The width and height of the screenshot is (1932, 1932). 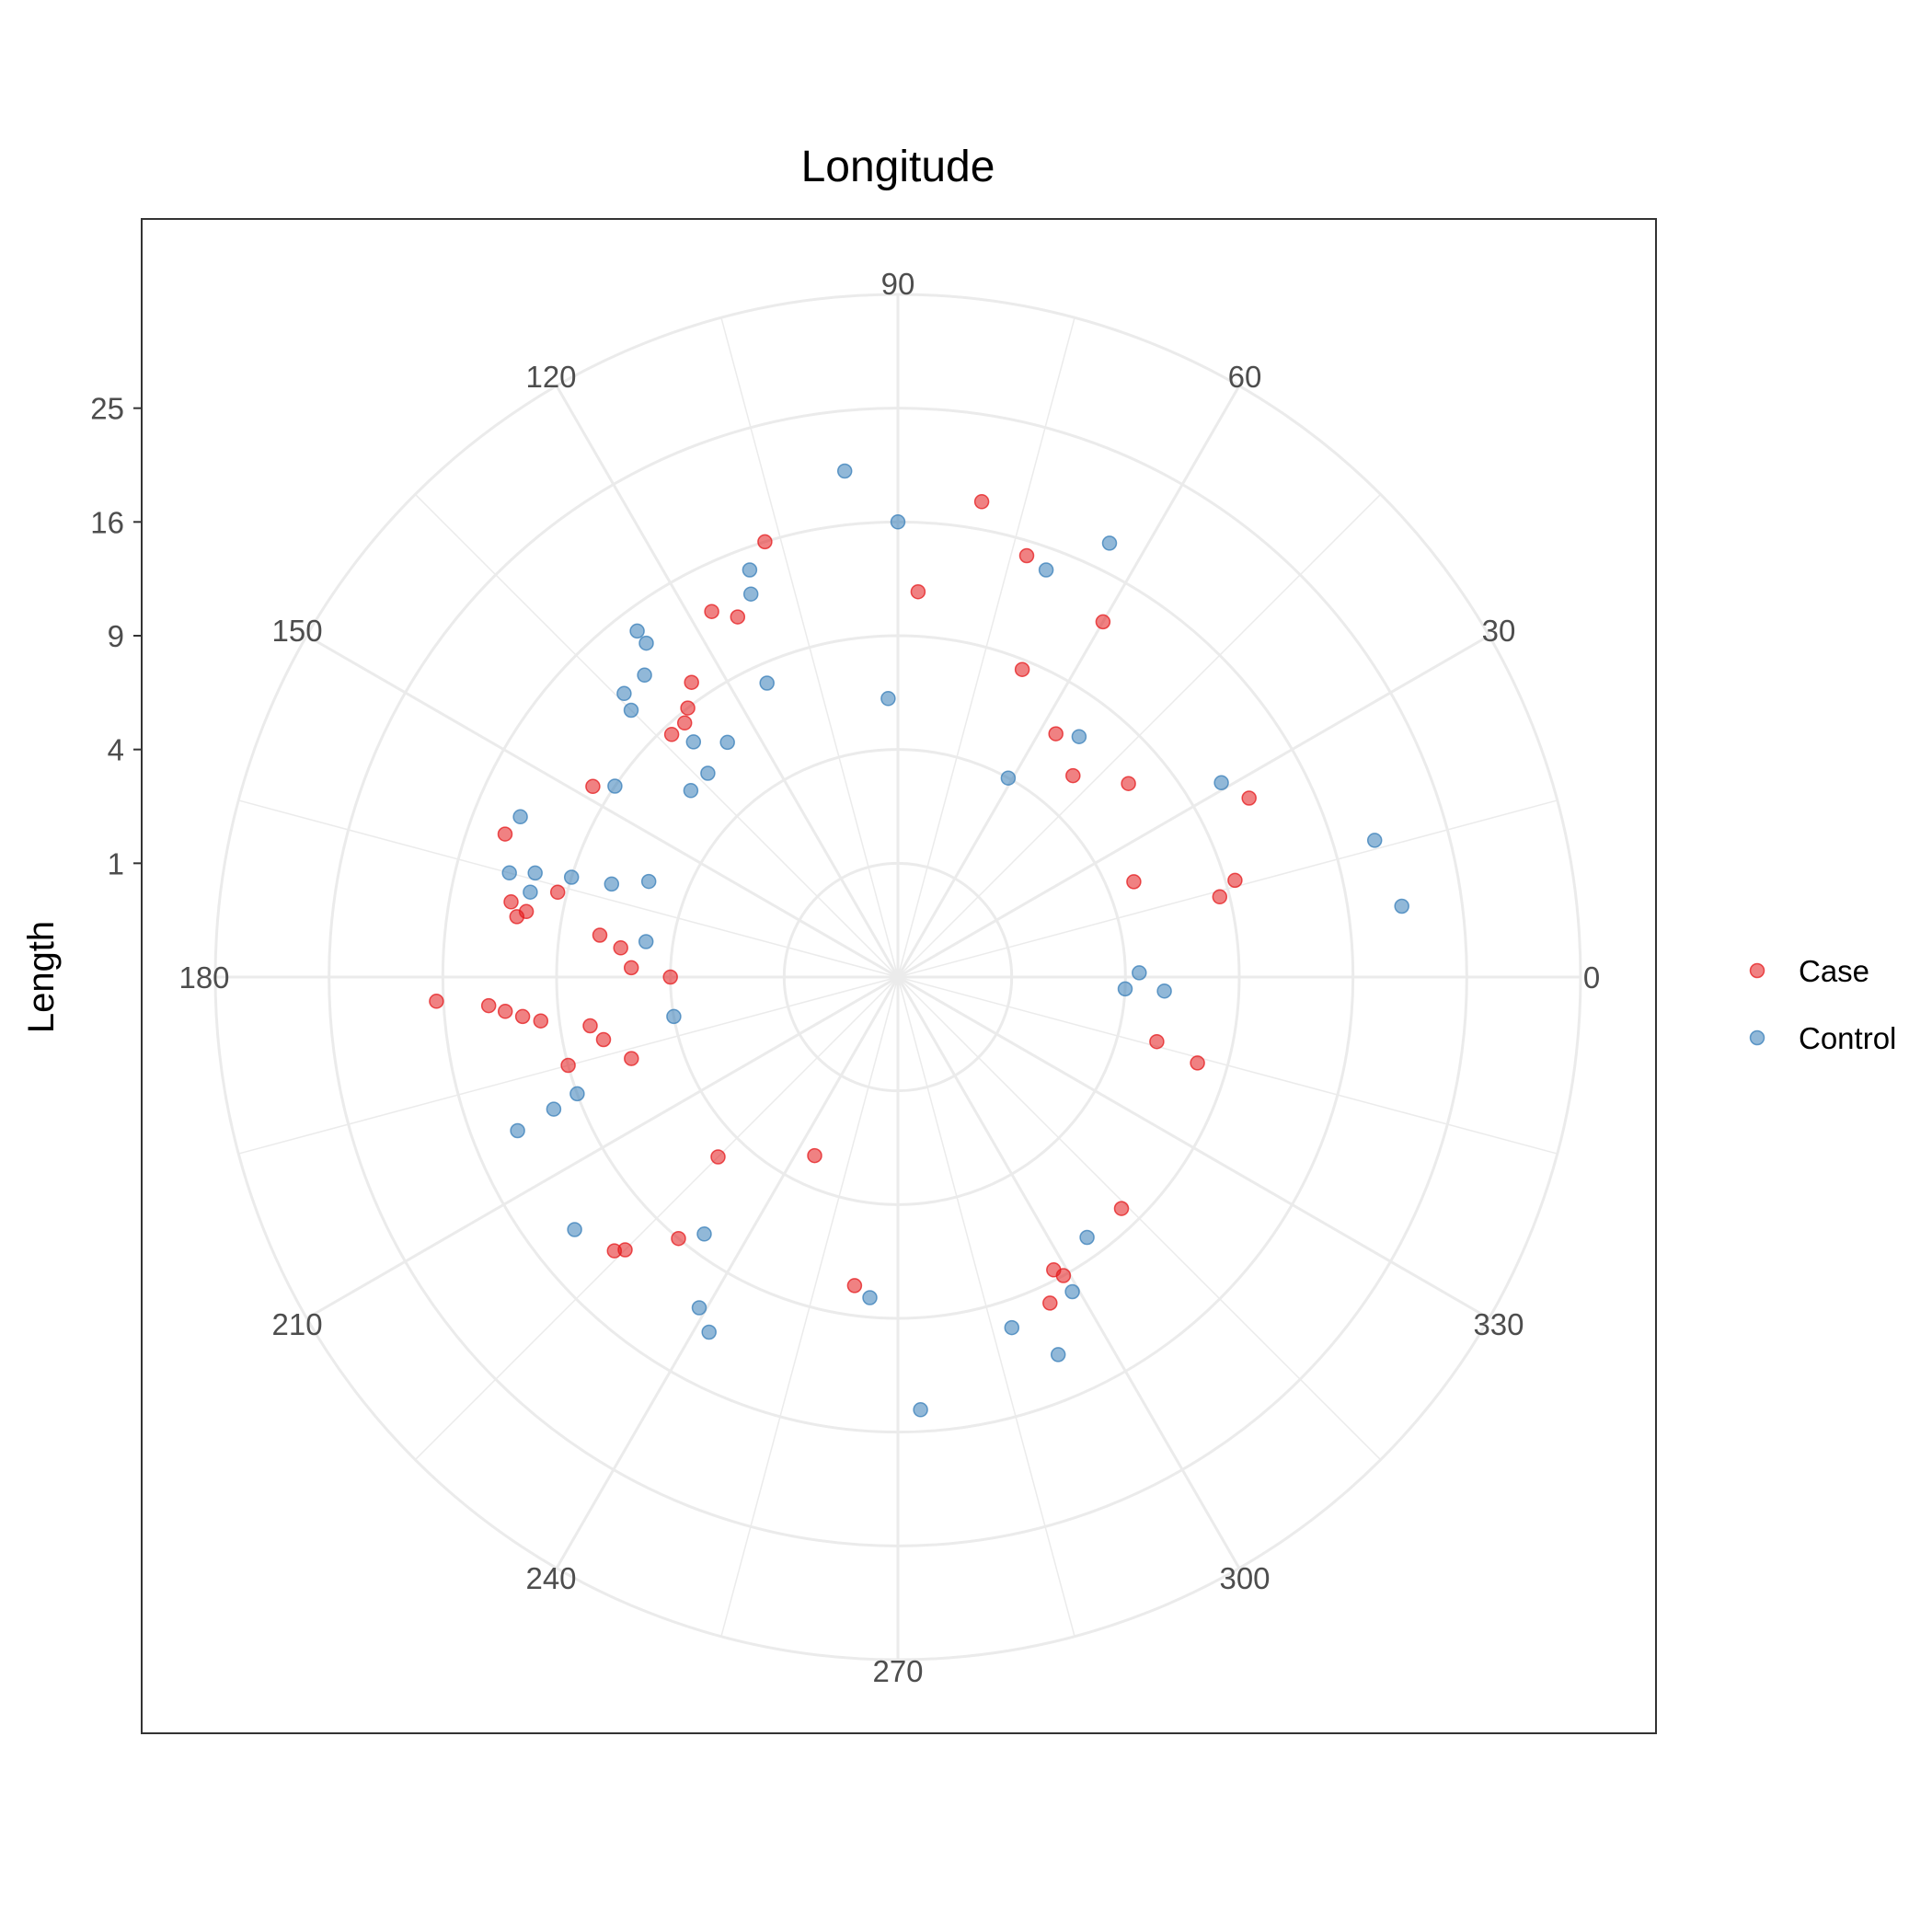 What do you see at coordinates (898, 167) in the screenshot?
I see `chart-title: Longitude` at bounding box center [898, 167].